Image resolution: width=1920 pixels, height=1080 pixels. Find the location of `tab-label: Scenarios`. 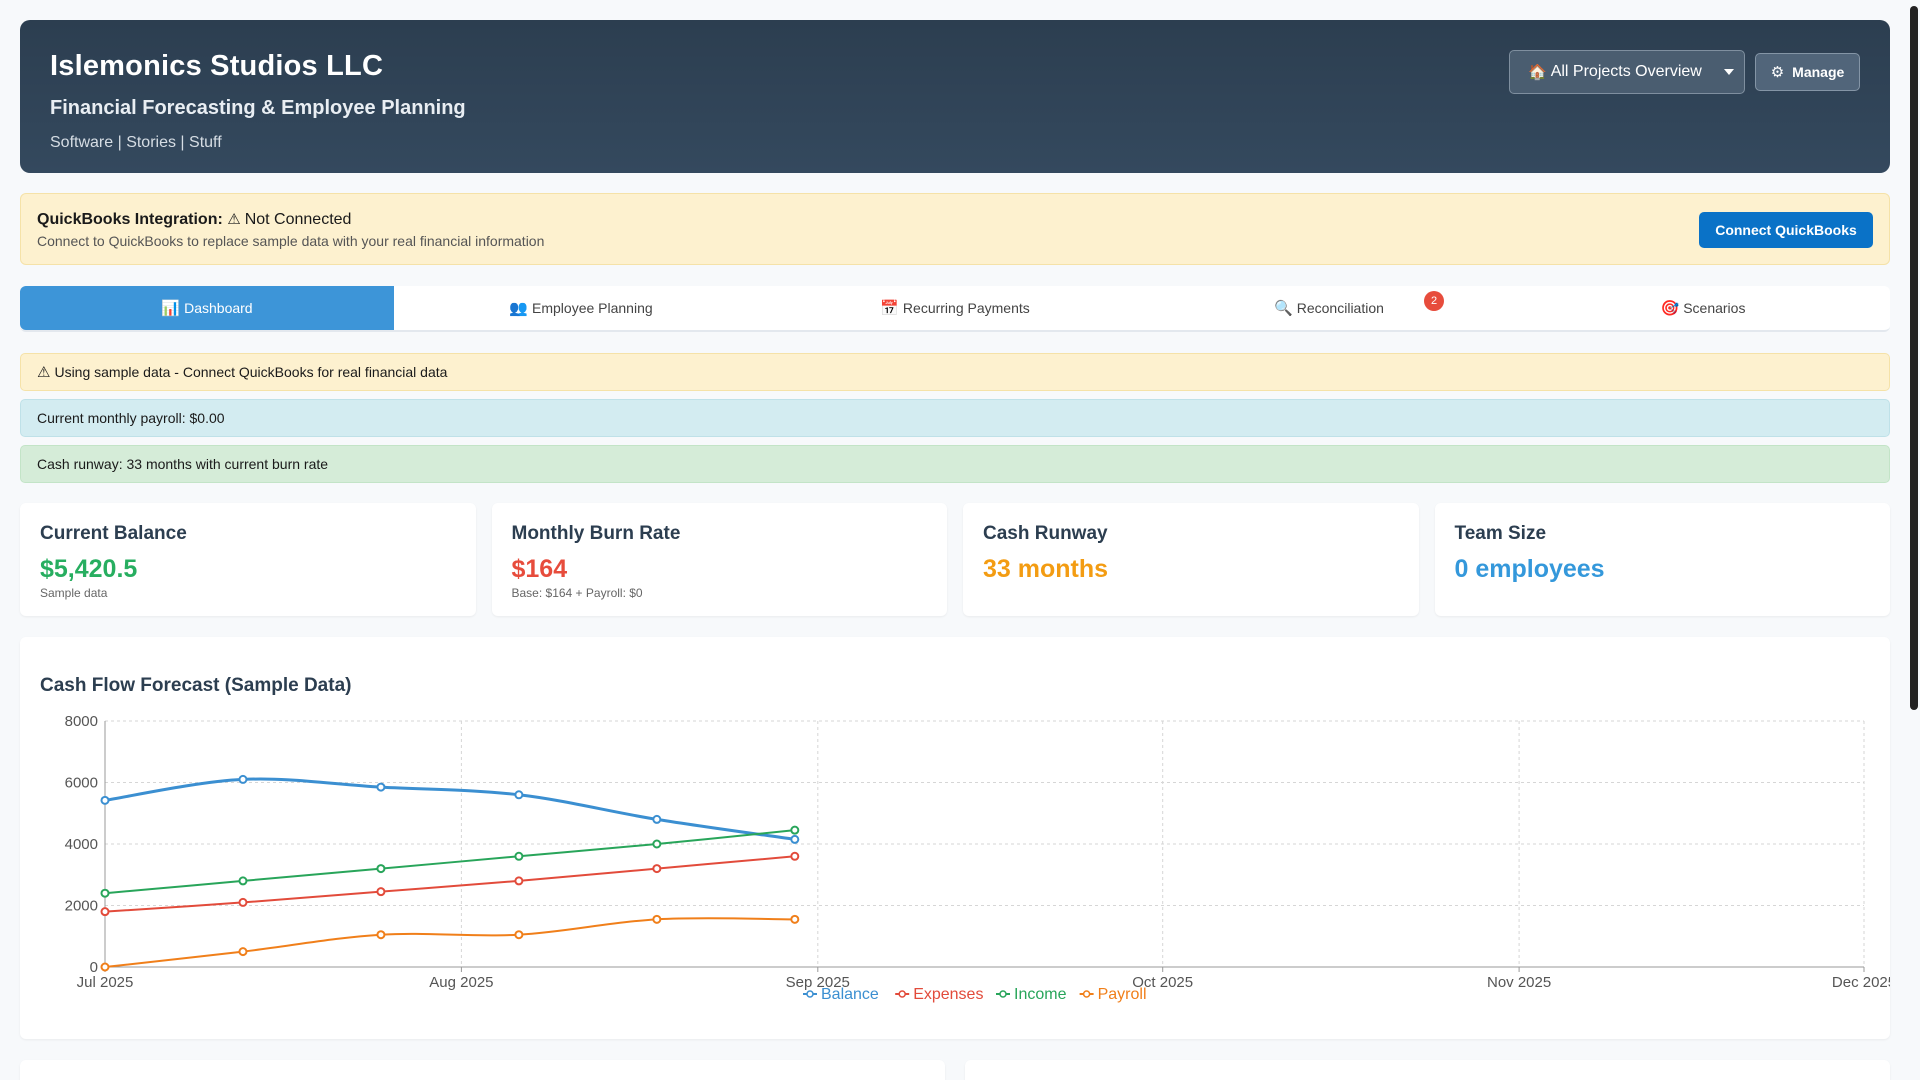

tab-label: Scenarios is located at coordinates (1714, 308).